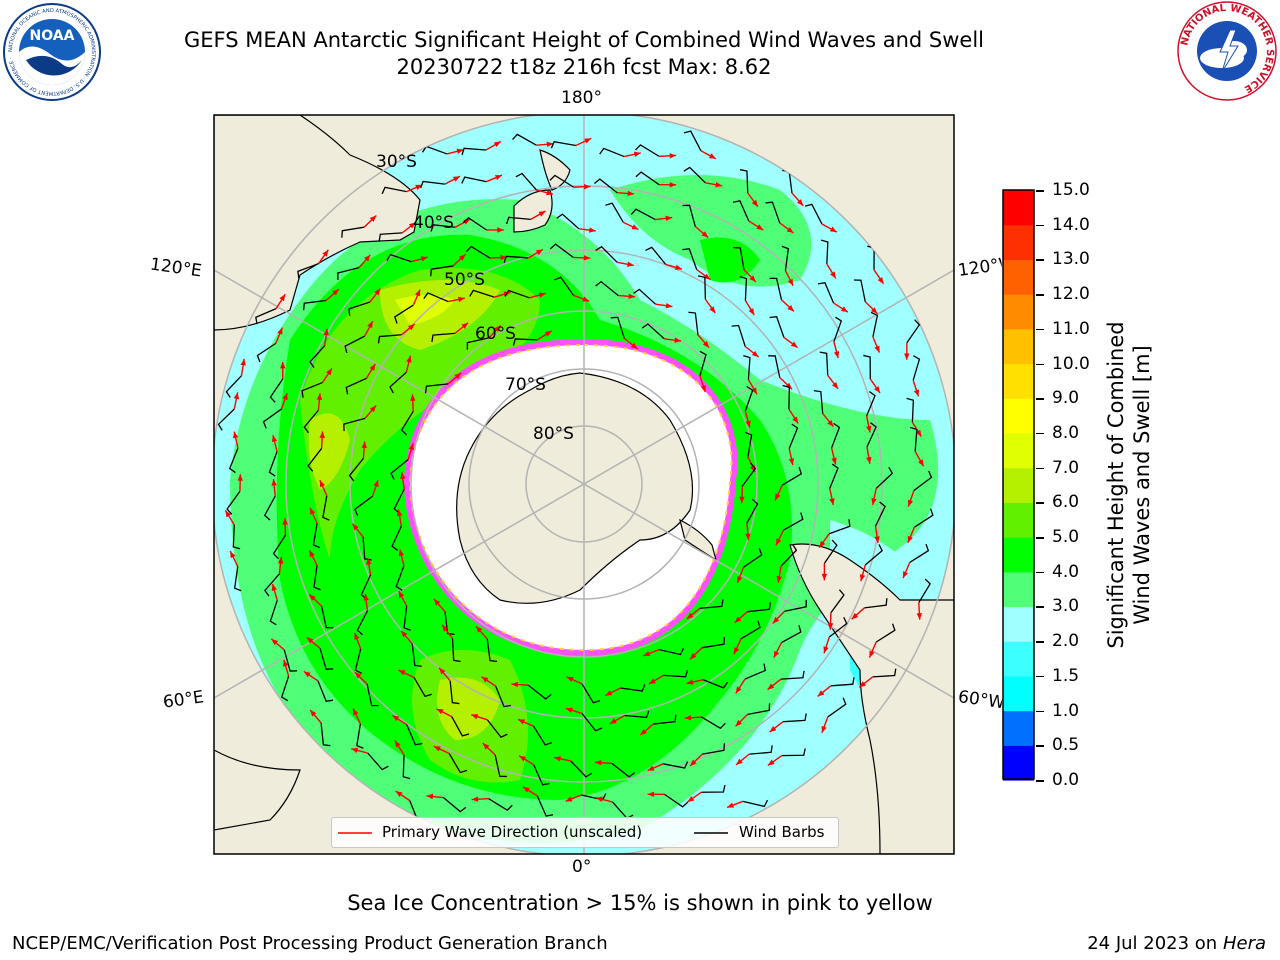 The width and height of the screenshot is (1280, 960). What do you see at coordinates (782, 832) in the screenshot?
I see `legend-wind-barbs: Wind Barbs` at bounding box center [782, 832].